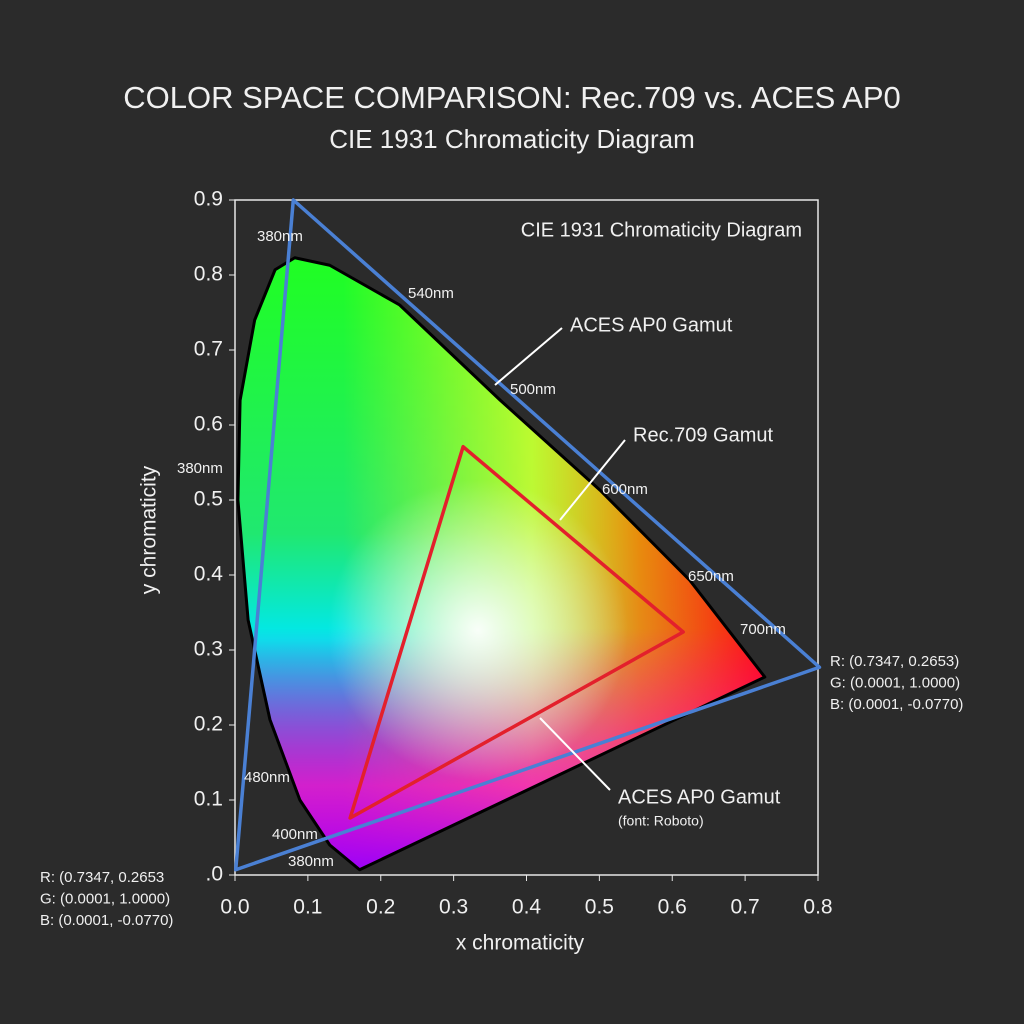  What do you see at coordinates (267, 777) in the screenshot?
I see `wavelength-label: 480nm` at bounding box center [267, 777].